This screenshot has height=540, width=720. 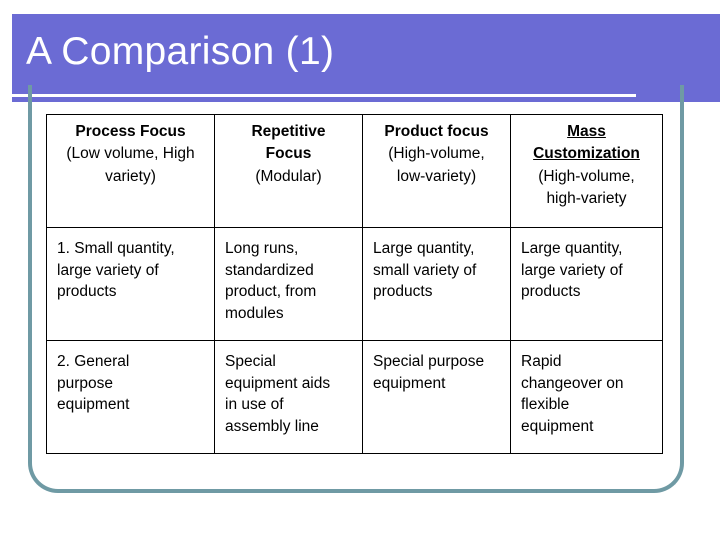 What do you see at coordinates (250, 361) in the screenshot?
I see `cell-line: Special` at bounding box center [250, 361].